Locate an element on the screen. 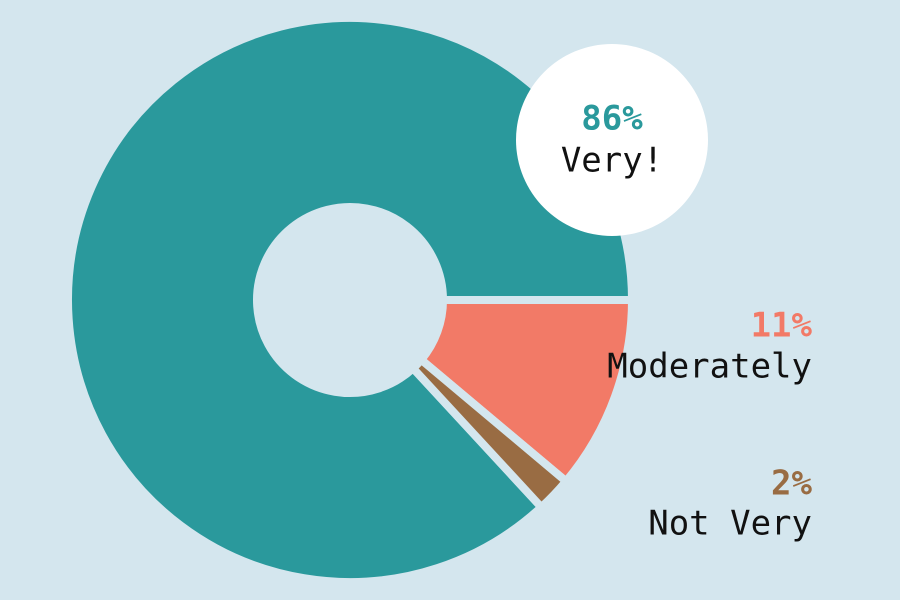  value-label: 86% is located at coordinates (612, 119).